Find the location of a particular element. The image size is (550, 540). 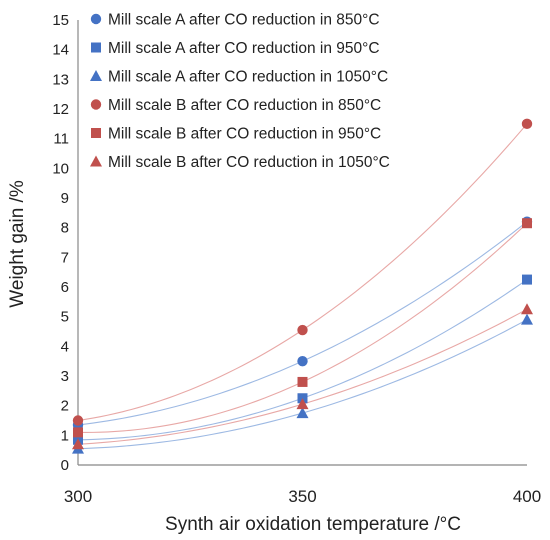

y-axis-title: Weight gain /% is located at coordinates (17, 244).